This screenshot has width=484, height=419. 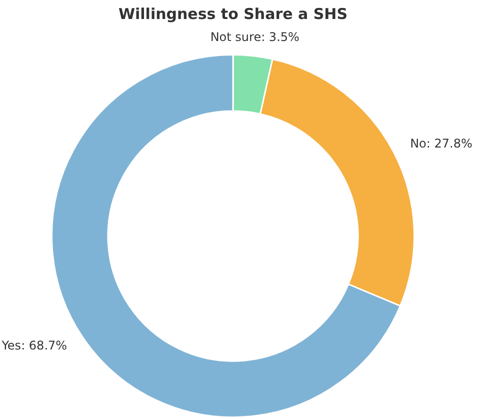 What do you see at coordinates (34, 345) in the screenshot?
I see `slice-label: Yes: 68.7%` at bounding box center [34, 345].